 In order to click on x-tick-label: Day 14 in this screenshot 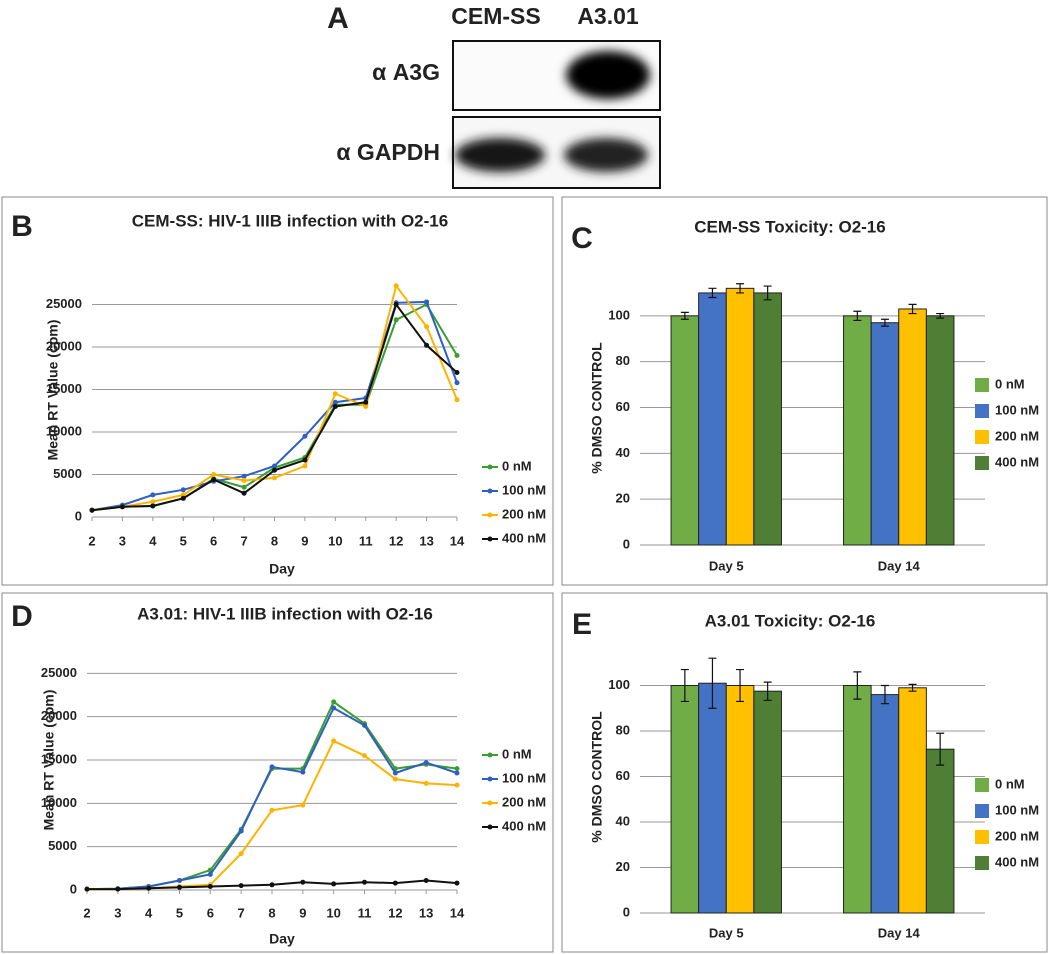, I will do `click(899, 565)`.